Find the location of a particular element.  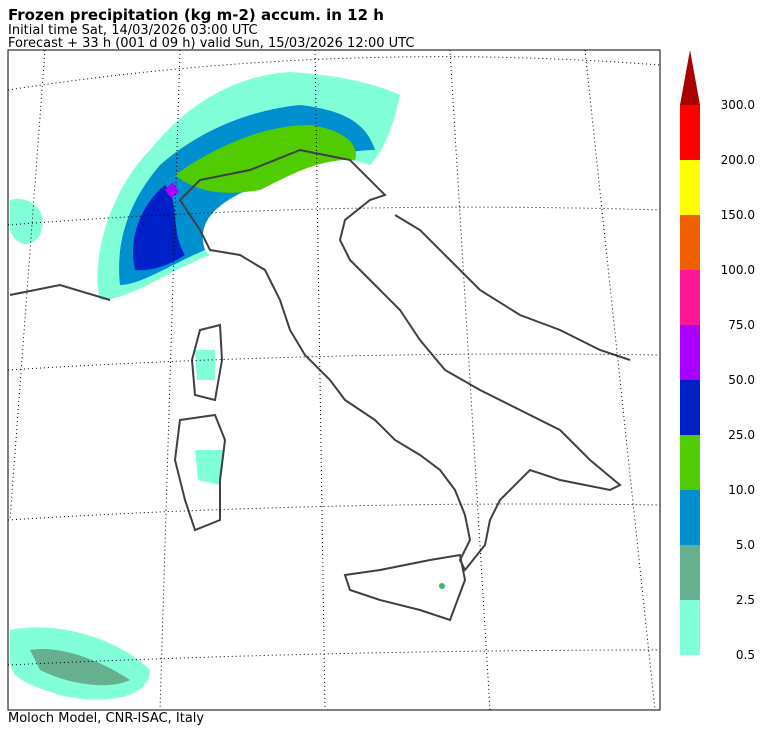

colorbar-label: 5.0 is located at coordinates (745, 545).